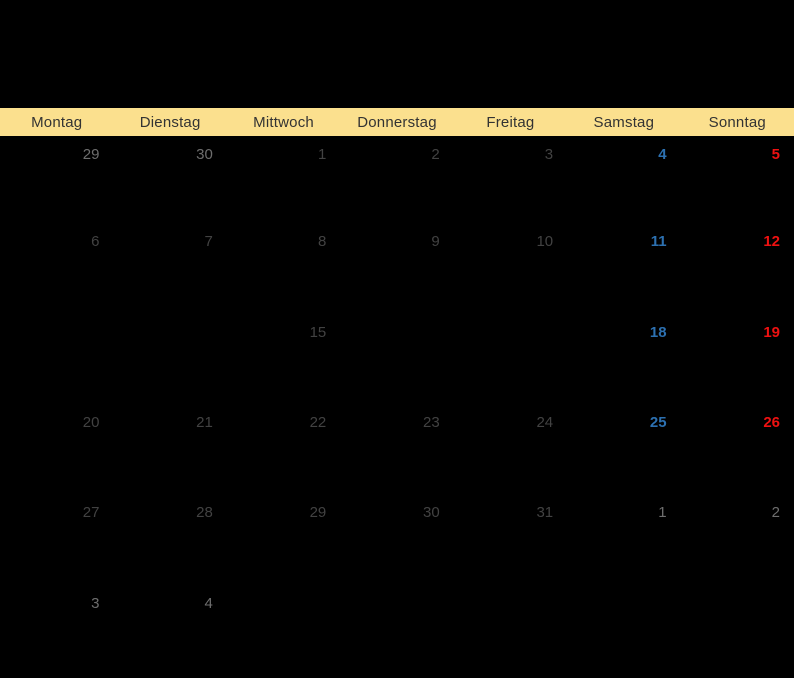 The image size is (794, 678). What do you see at coordinates (545, 242) in the screenshot?
I see `day-cell-10: 10` at bounding box center [545, 242].